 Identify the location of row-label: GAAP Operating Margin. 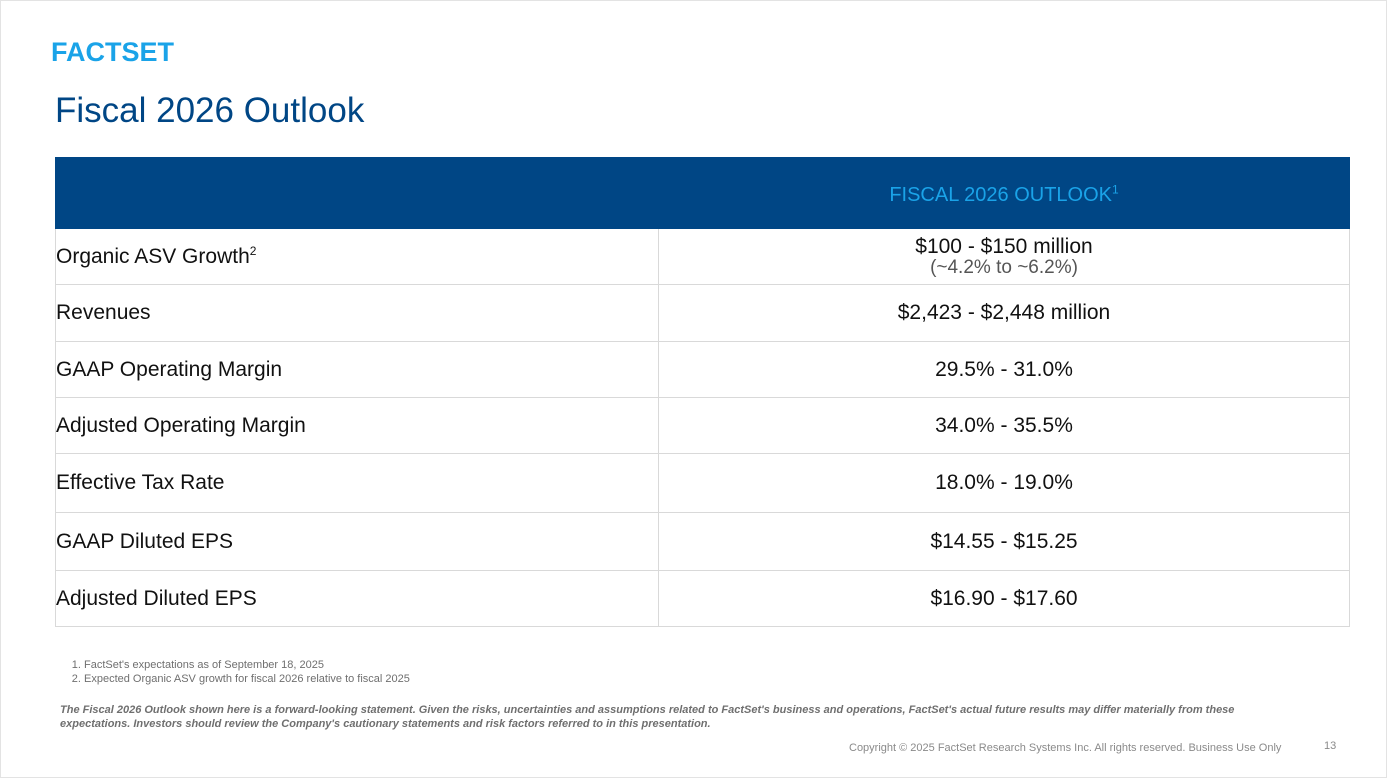
(357, 369).